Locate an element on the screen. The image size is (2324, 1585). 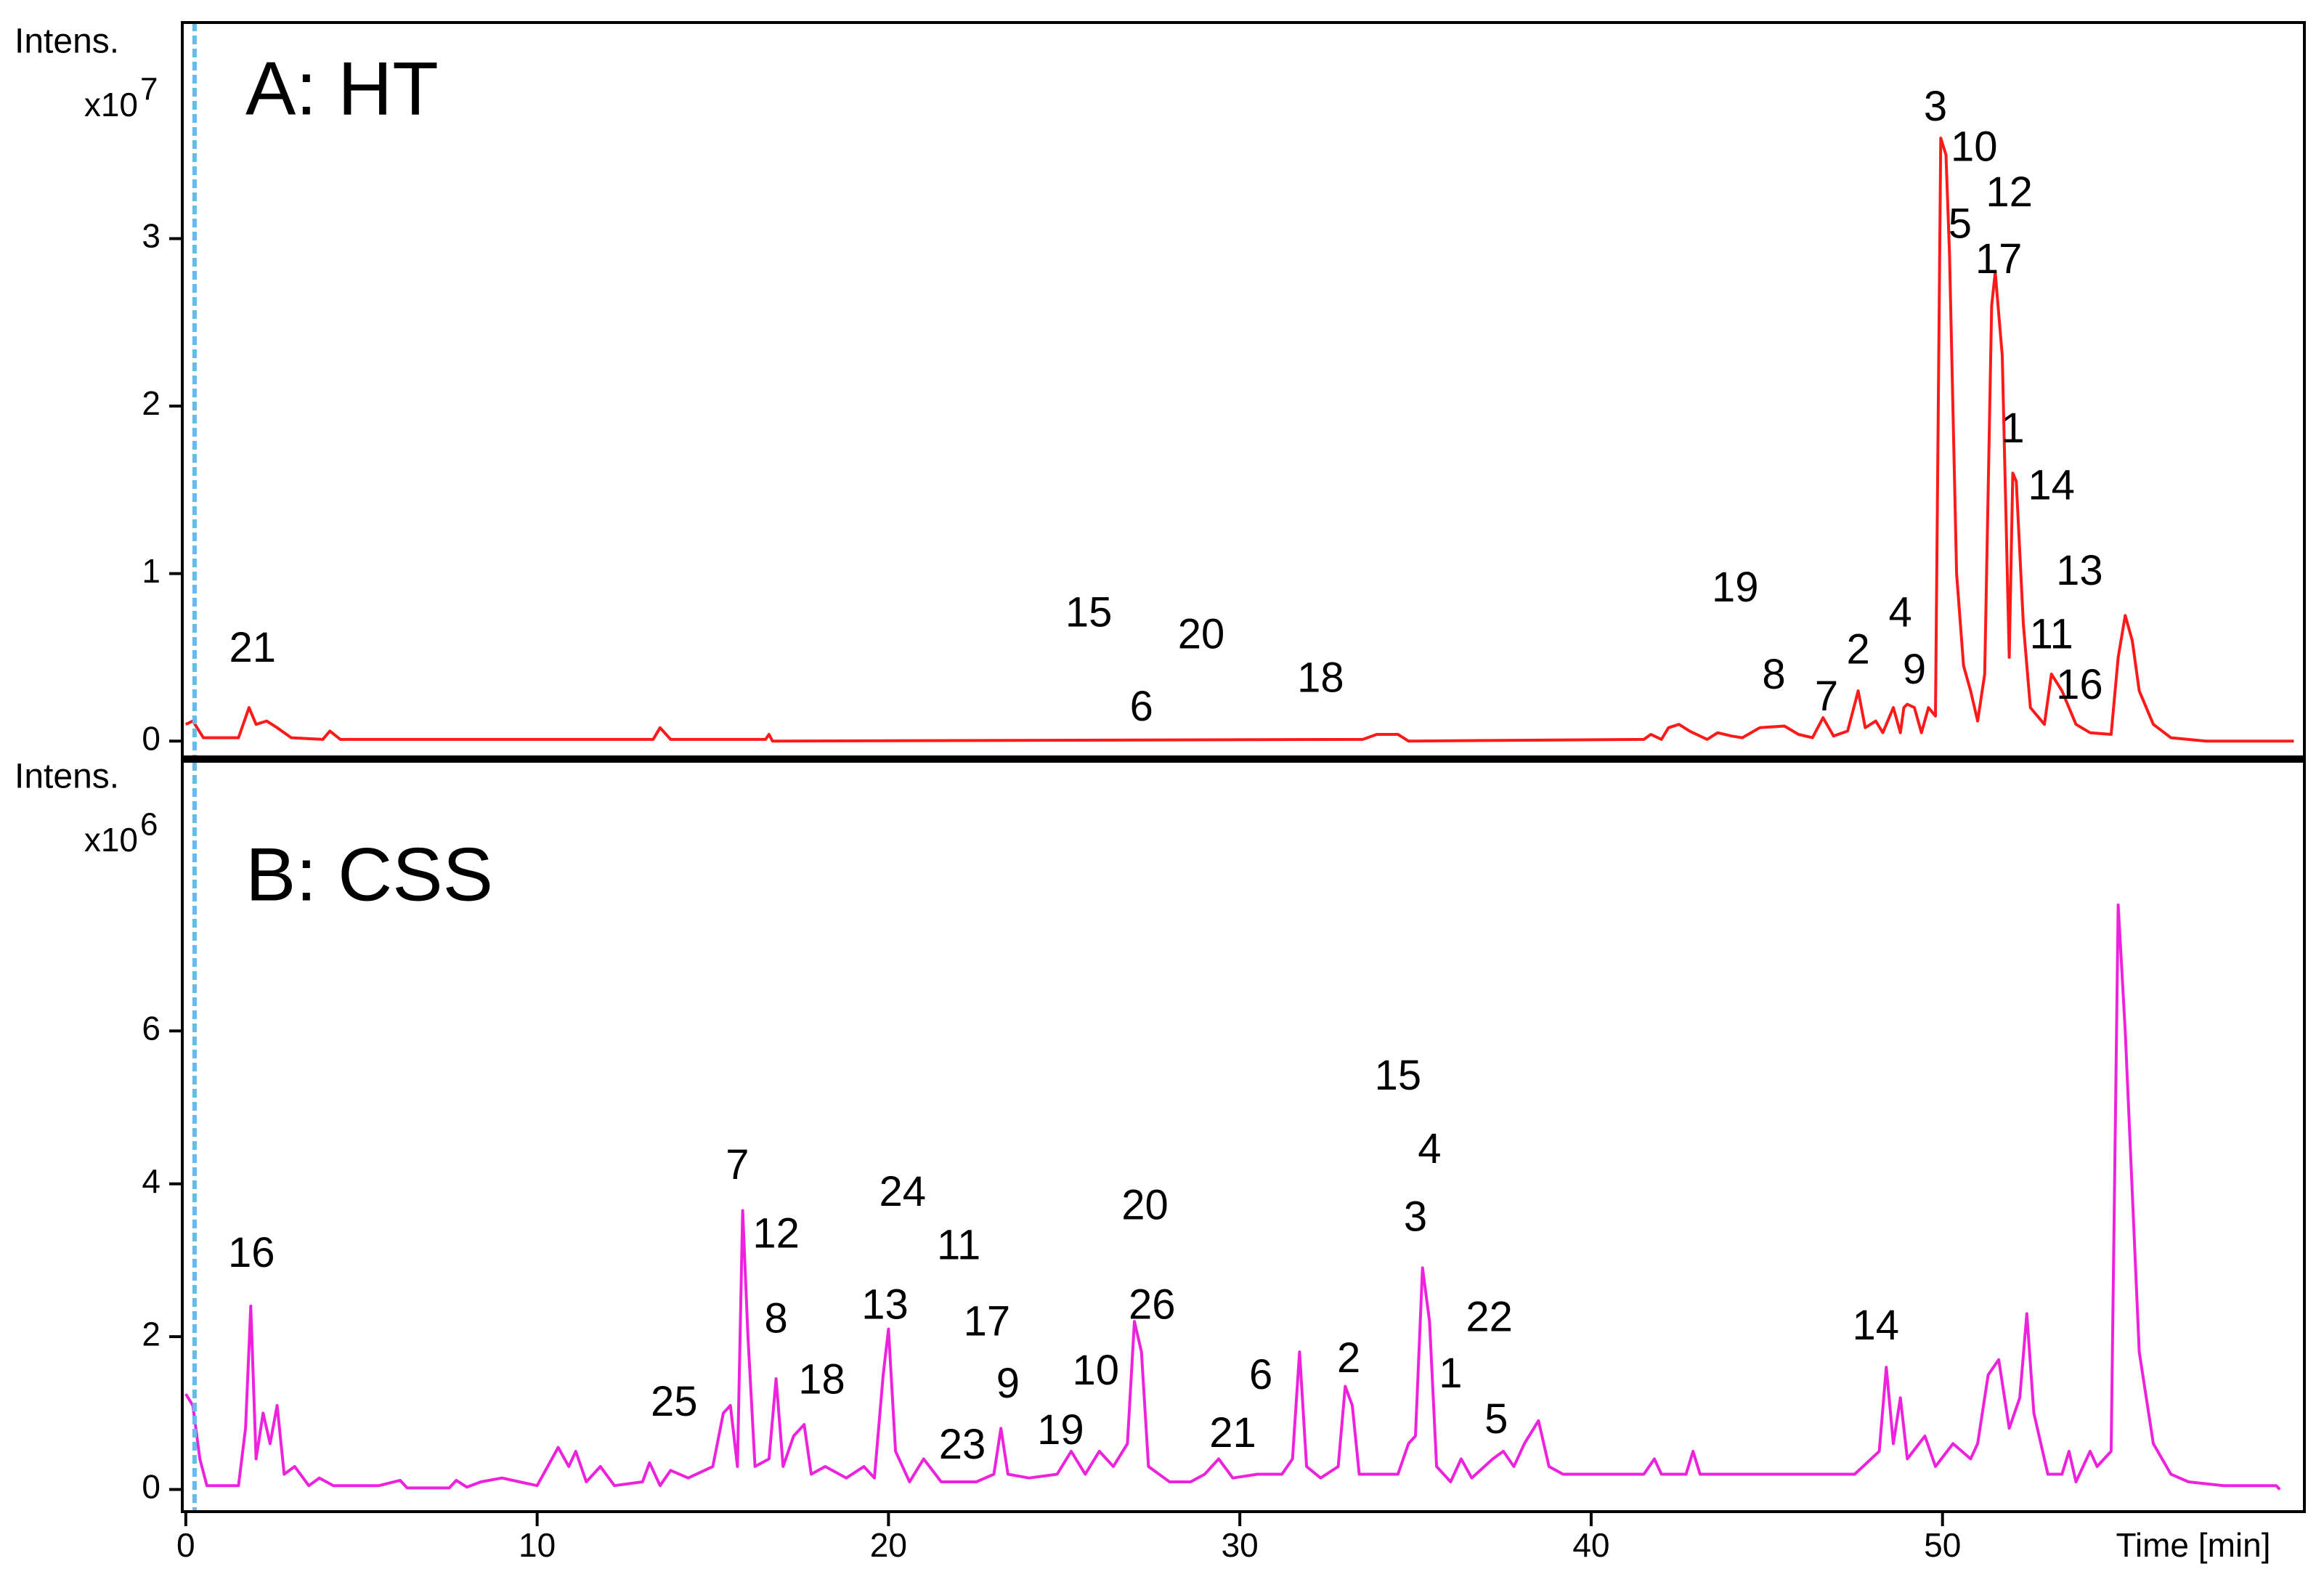
peak-label: 26 is located at coordinates (1152, 1304).